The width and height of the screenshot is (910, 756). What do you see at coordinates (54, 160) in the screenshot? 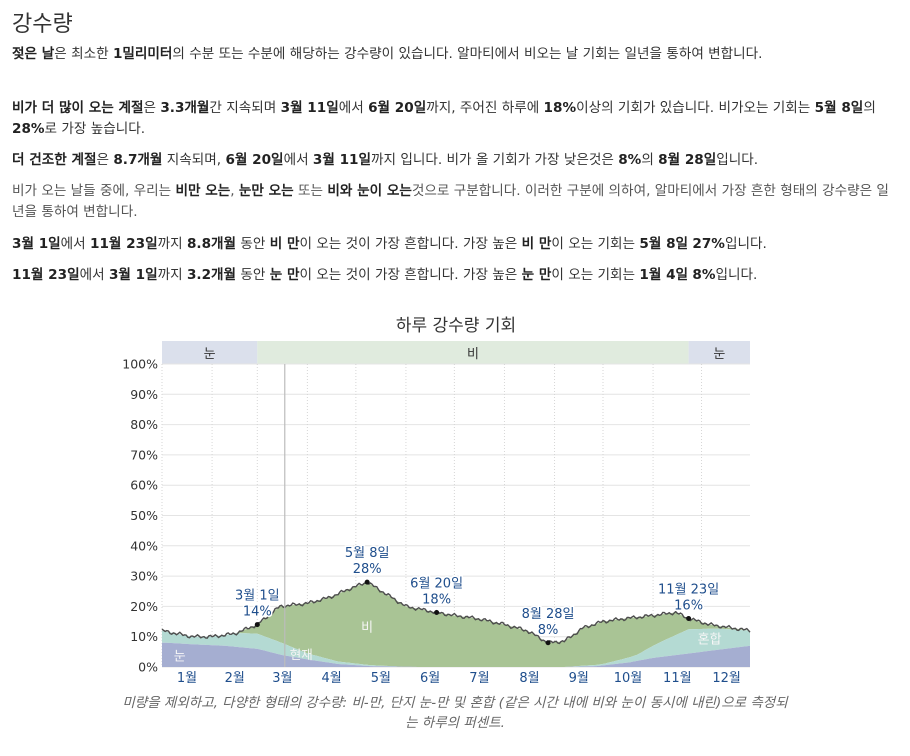
I see `highlight-text: 더 건조한 계절` at bounding box center [54, 160].